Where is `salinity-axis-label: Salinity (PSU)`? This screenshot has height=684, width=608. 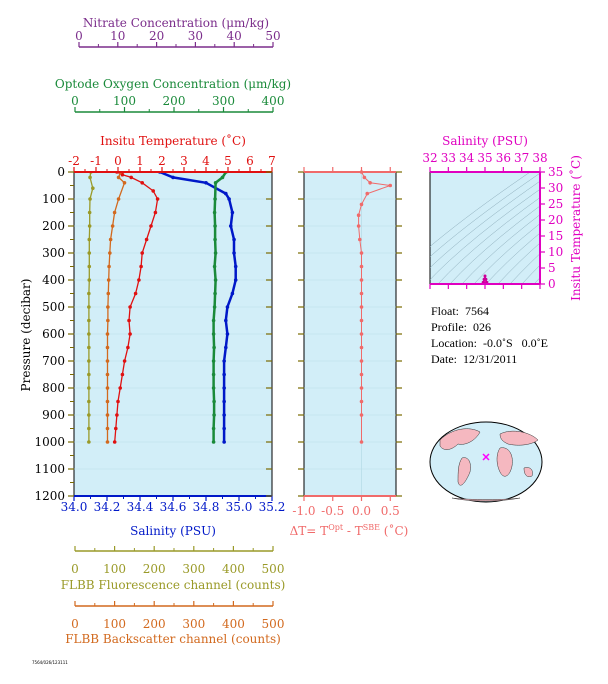
salinity-axis-label: Salinity (PSU) is located at coordinates (173, 531).